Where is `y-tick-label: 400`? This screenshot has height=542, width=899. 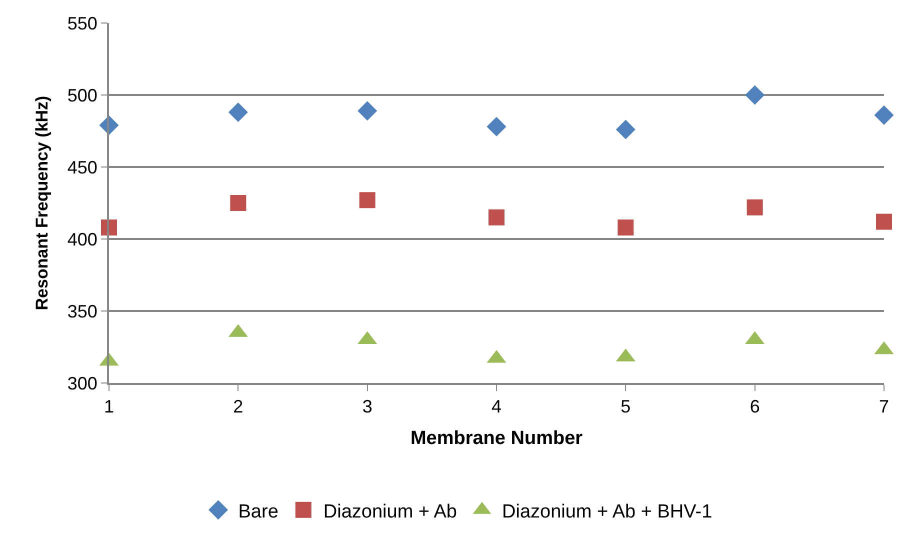
y-tick-label: 400 is located at coordinates (82, 239).